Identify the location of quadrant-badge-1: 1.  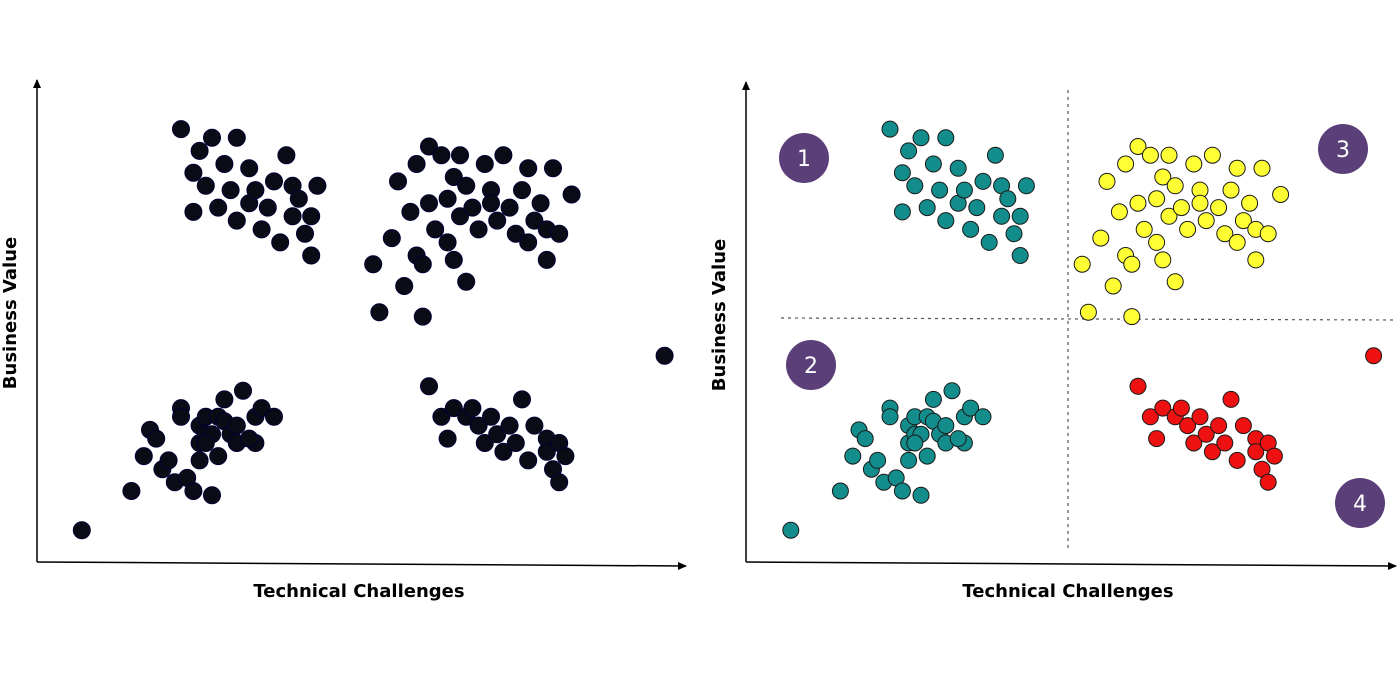
(804, 158).